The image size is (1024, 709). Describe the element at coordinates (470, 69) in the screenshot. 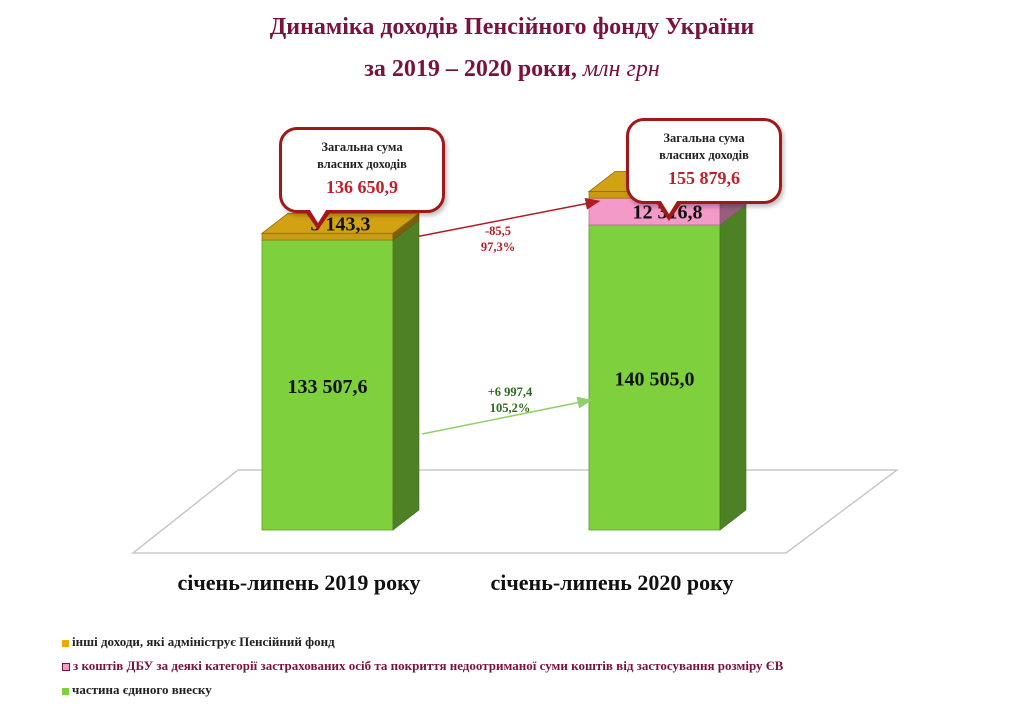

I see `chart-subtitle-period: за 2019 – 2020 роки,` at that location.